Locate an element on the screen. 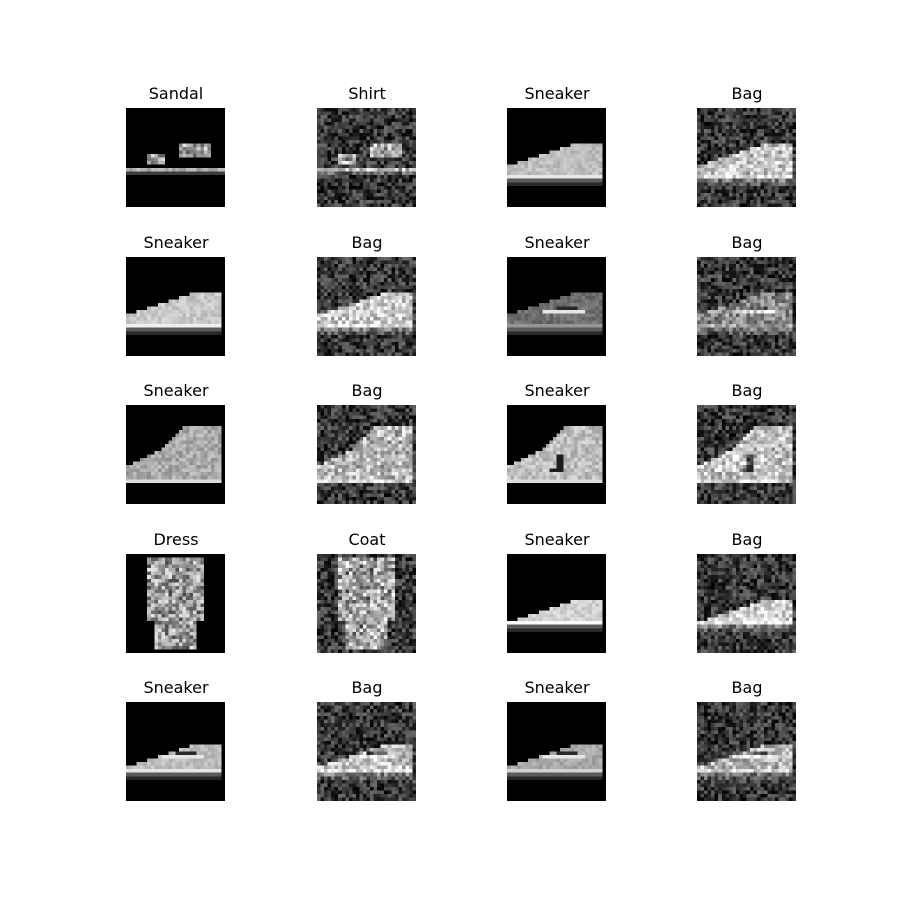 The image size is (900, 900). cell-title: Sandal is located at coordinates (176, 93).